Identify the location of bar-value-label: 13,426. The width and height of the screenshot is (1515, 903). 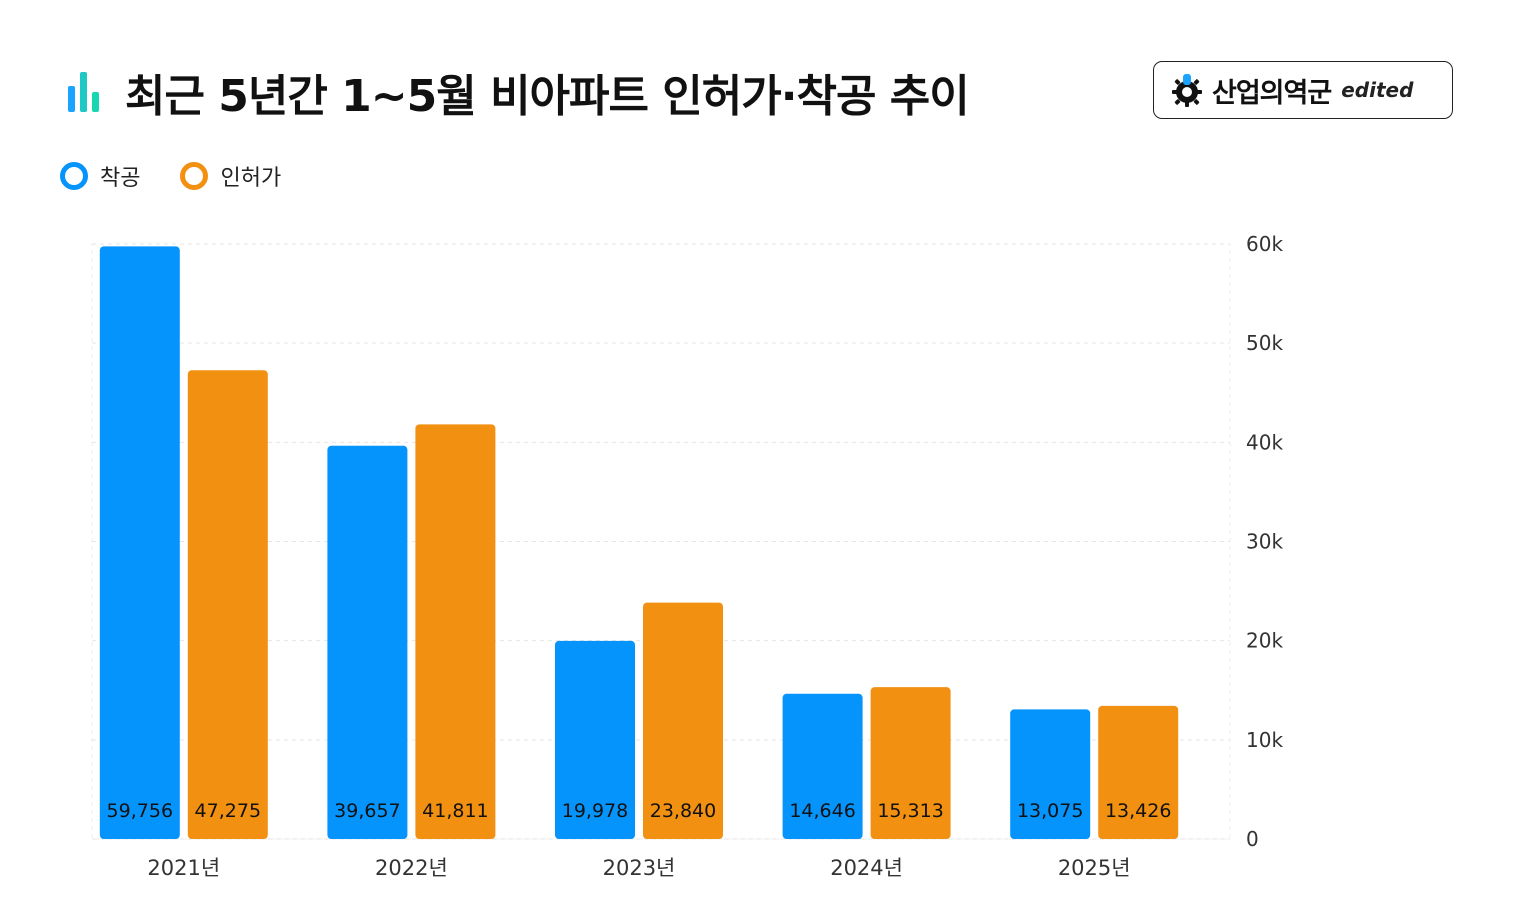
(1138, 811).